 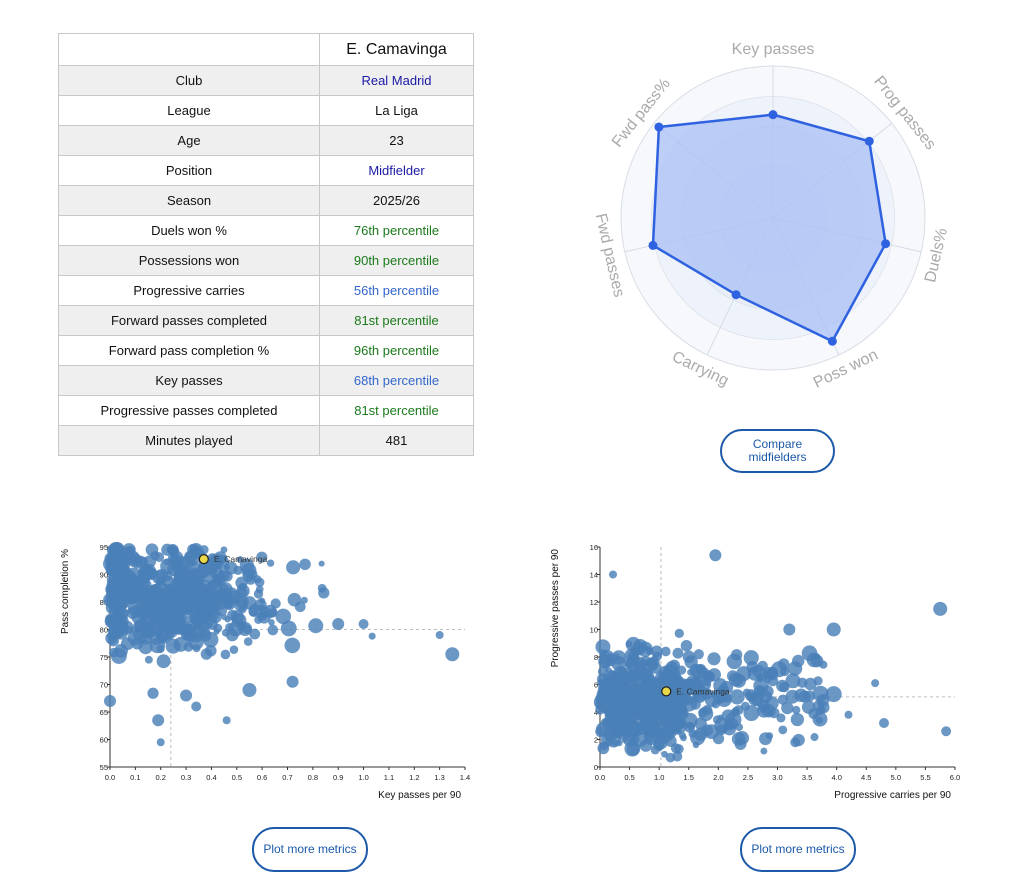 I want to click on x-tick-label: 0.3, so click(x=186, y=777).